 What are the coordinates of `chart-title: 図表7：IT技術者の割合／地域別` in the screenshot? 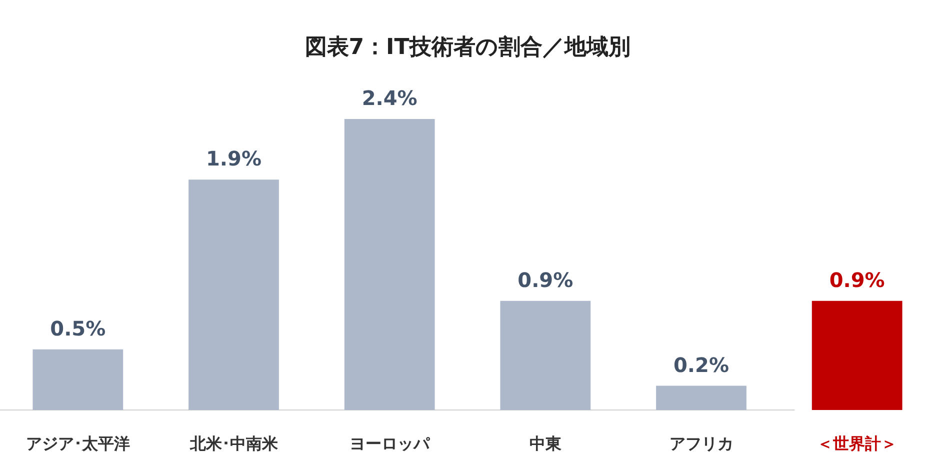 It's located at (467, 47).